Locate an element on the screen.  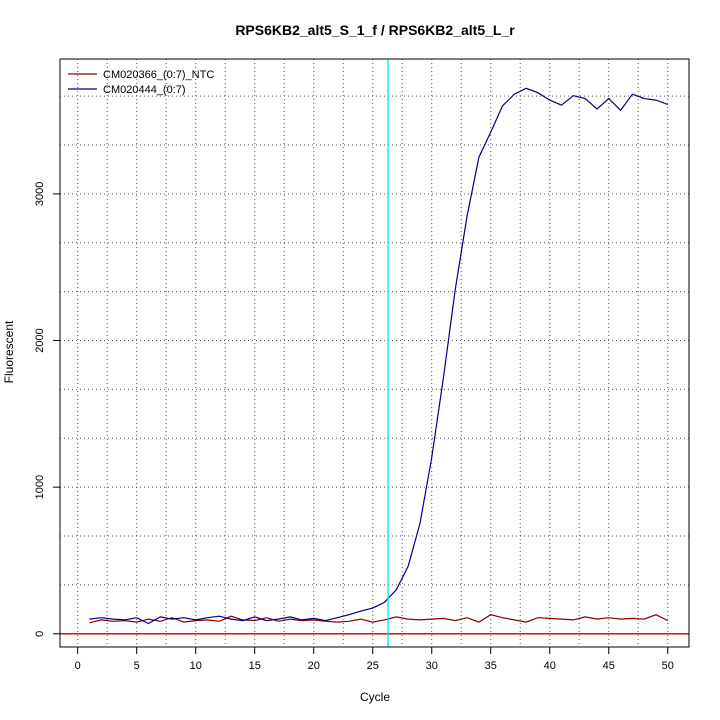
y-axis-label: Fluorescent is located at coordinates (9, 351).